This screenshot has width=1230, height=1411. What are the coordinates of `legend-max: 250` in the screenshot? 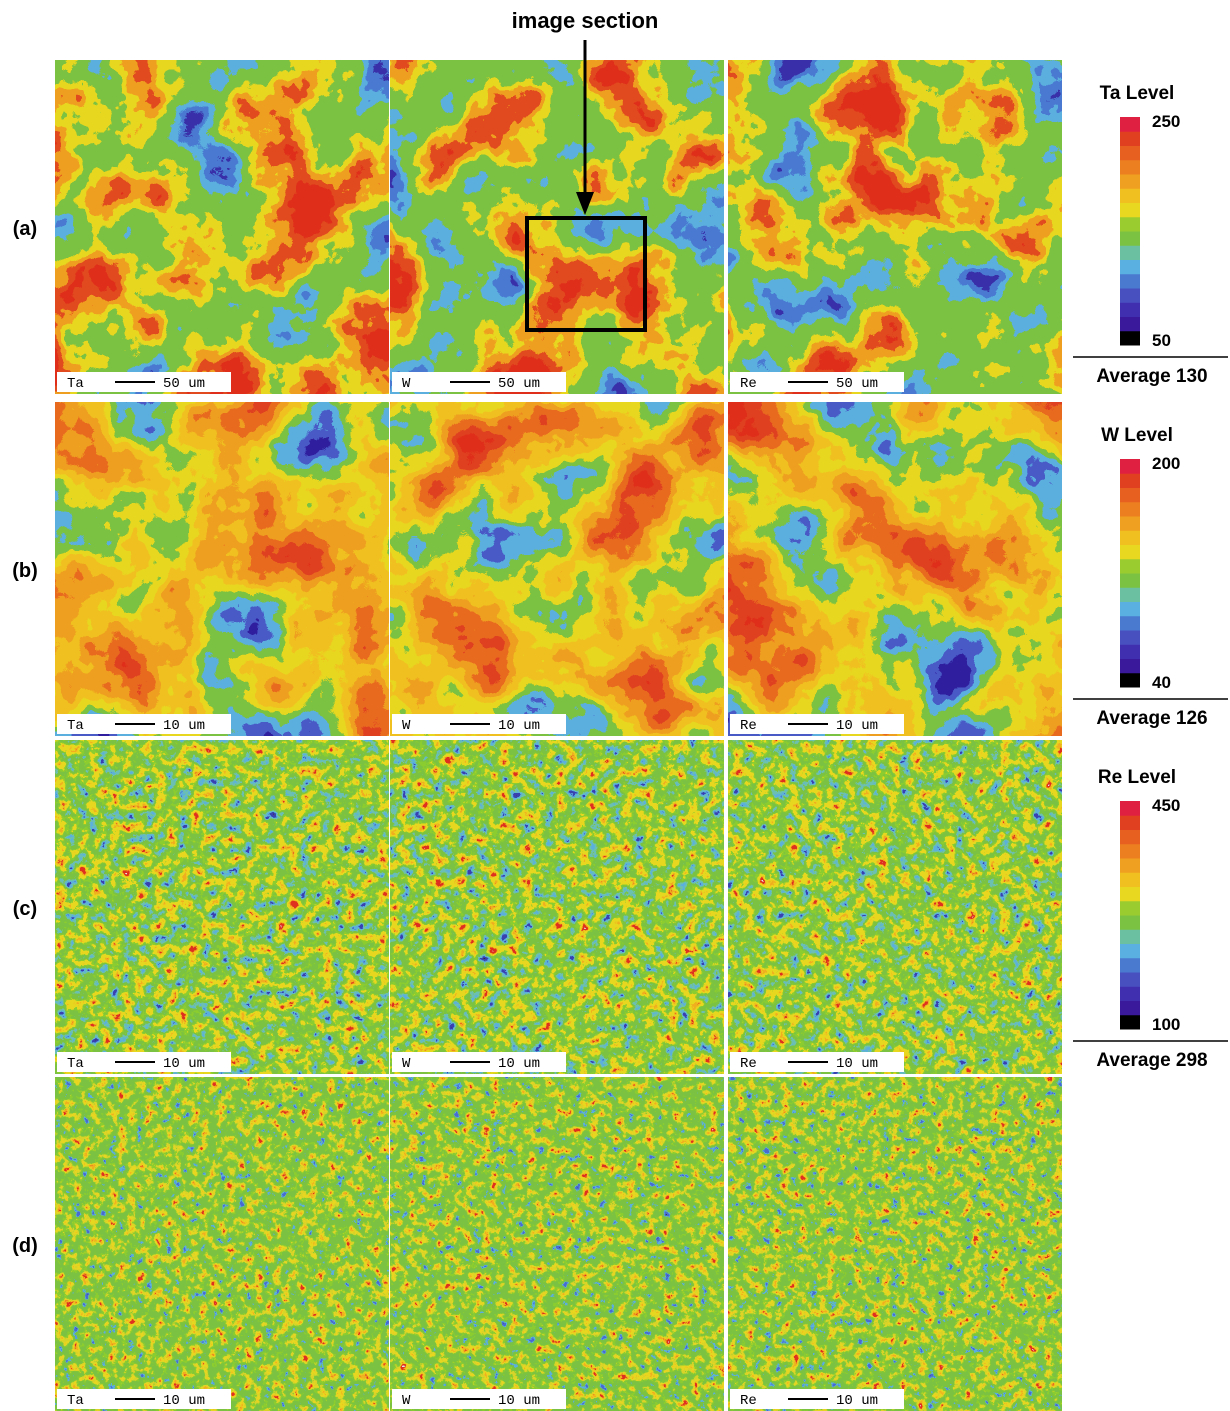 It's located at (1166, 121).